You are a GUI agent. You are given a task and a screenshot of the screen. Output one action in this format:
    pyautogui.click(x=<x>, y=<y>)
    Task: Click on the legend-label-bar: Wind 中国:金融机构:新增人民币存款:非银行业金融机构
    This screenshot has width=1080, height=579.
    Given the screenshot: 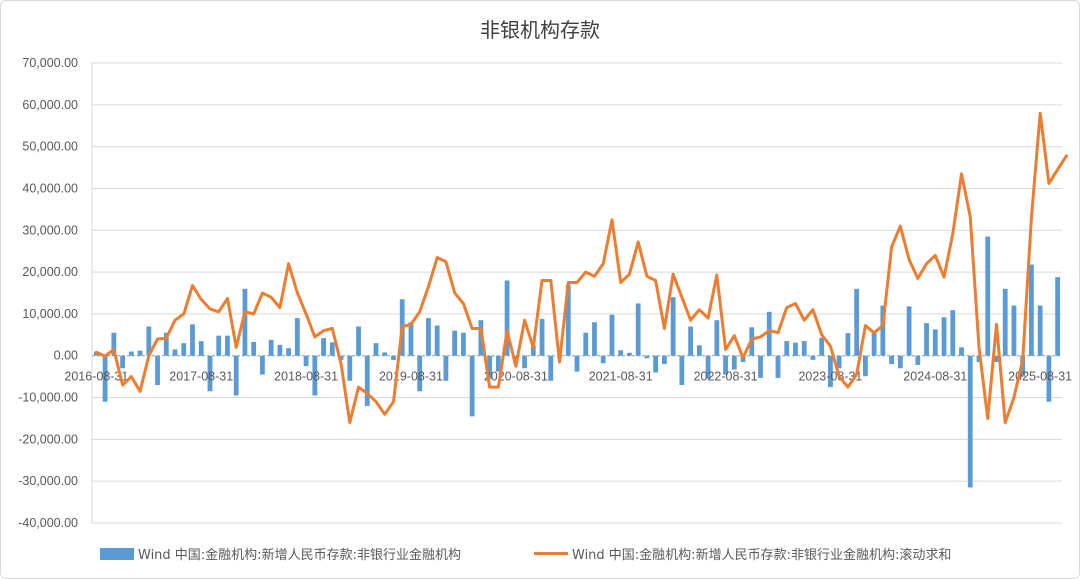 What is the action you would take?
    pyautogui.click(x=299, y=555)
    